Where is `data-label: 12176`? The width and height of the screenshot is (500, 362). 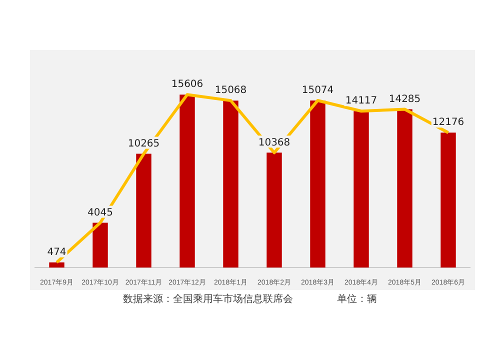
data-label: 12176 is located at coordinates (448, 122).